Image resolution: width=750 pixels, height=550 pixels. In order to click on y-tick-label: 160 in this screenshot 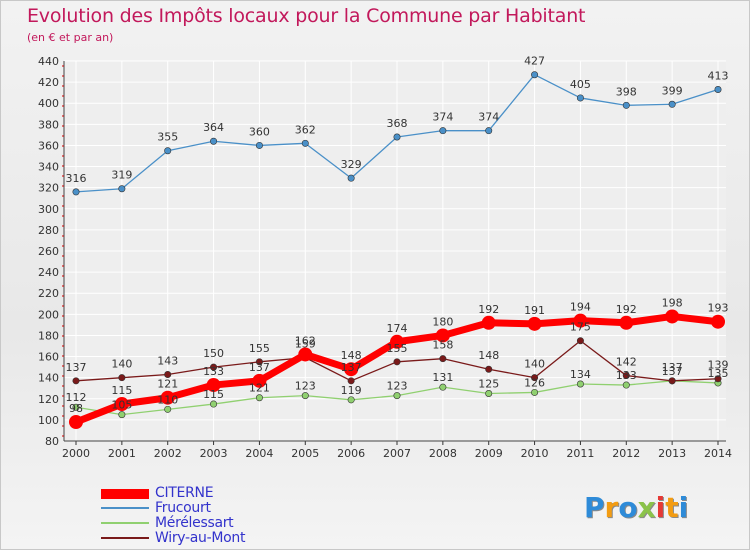, I will do `click(48, 357)`.